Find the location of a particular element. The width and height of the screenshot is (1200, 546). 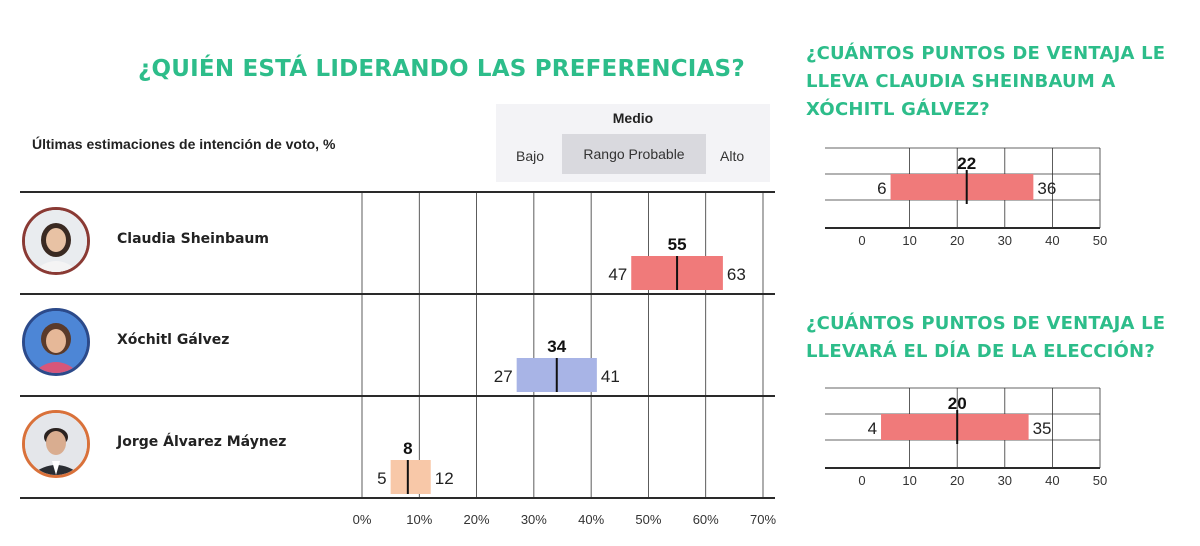

side2-tick-3: 30 is located at coordinates (1005, 480).